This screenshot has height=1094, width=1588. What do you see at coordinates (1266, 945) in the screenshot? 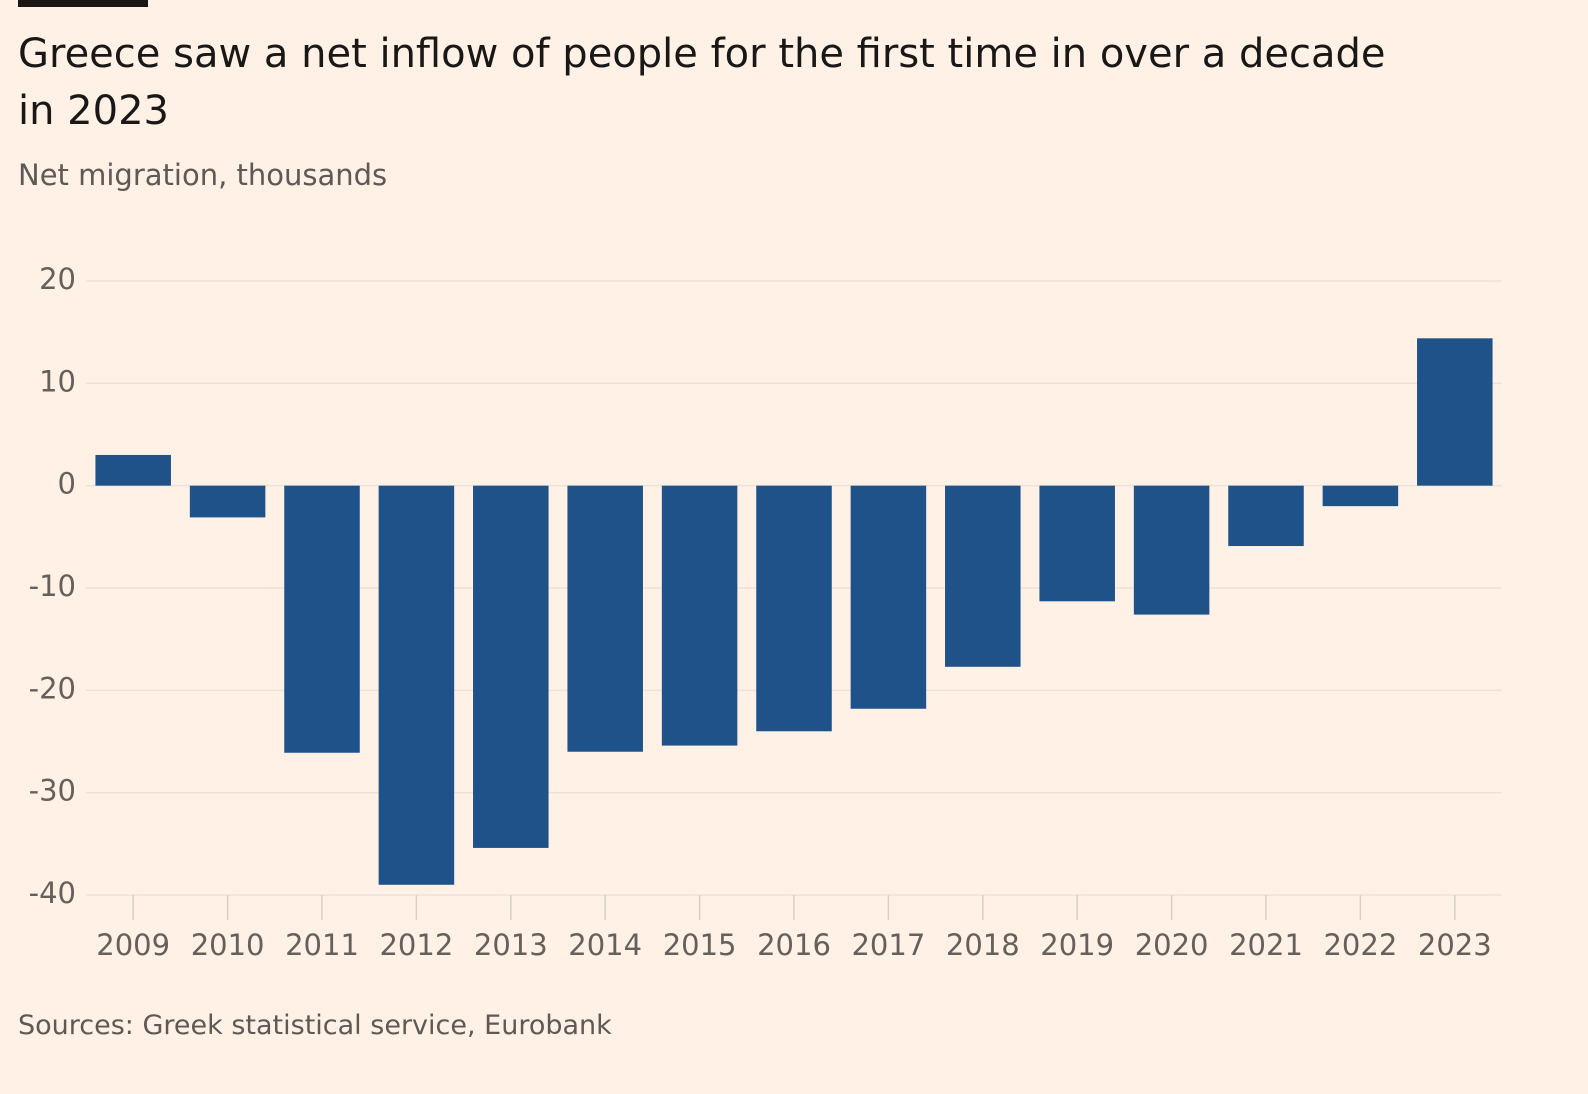
I see `x-tick-label: 2021` at bounding box center [1266, 945].